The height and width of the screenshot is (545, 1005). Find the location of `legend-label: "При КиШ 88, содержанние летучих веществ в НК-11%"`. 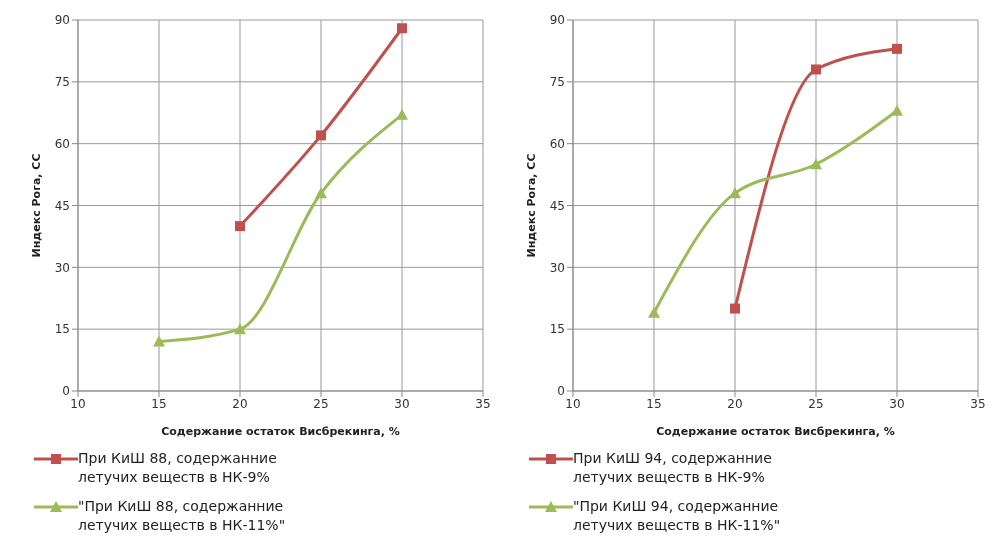

legend-label: "При КиШ 88, содержанние летучих веществ в НК-11%" is located at coordinates (182, 516).